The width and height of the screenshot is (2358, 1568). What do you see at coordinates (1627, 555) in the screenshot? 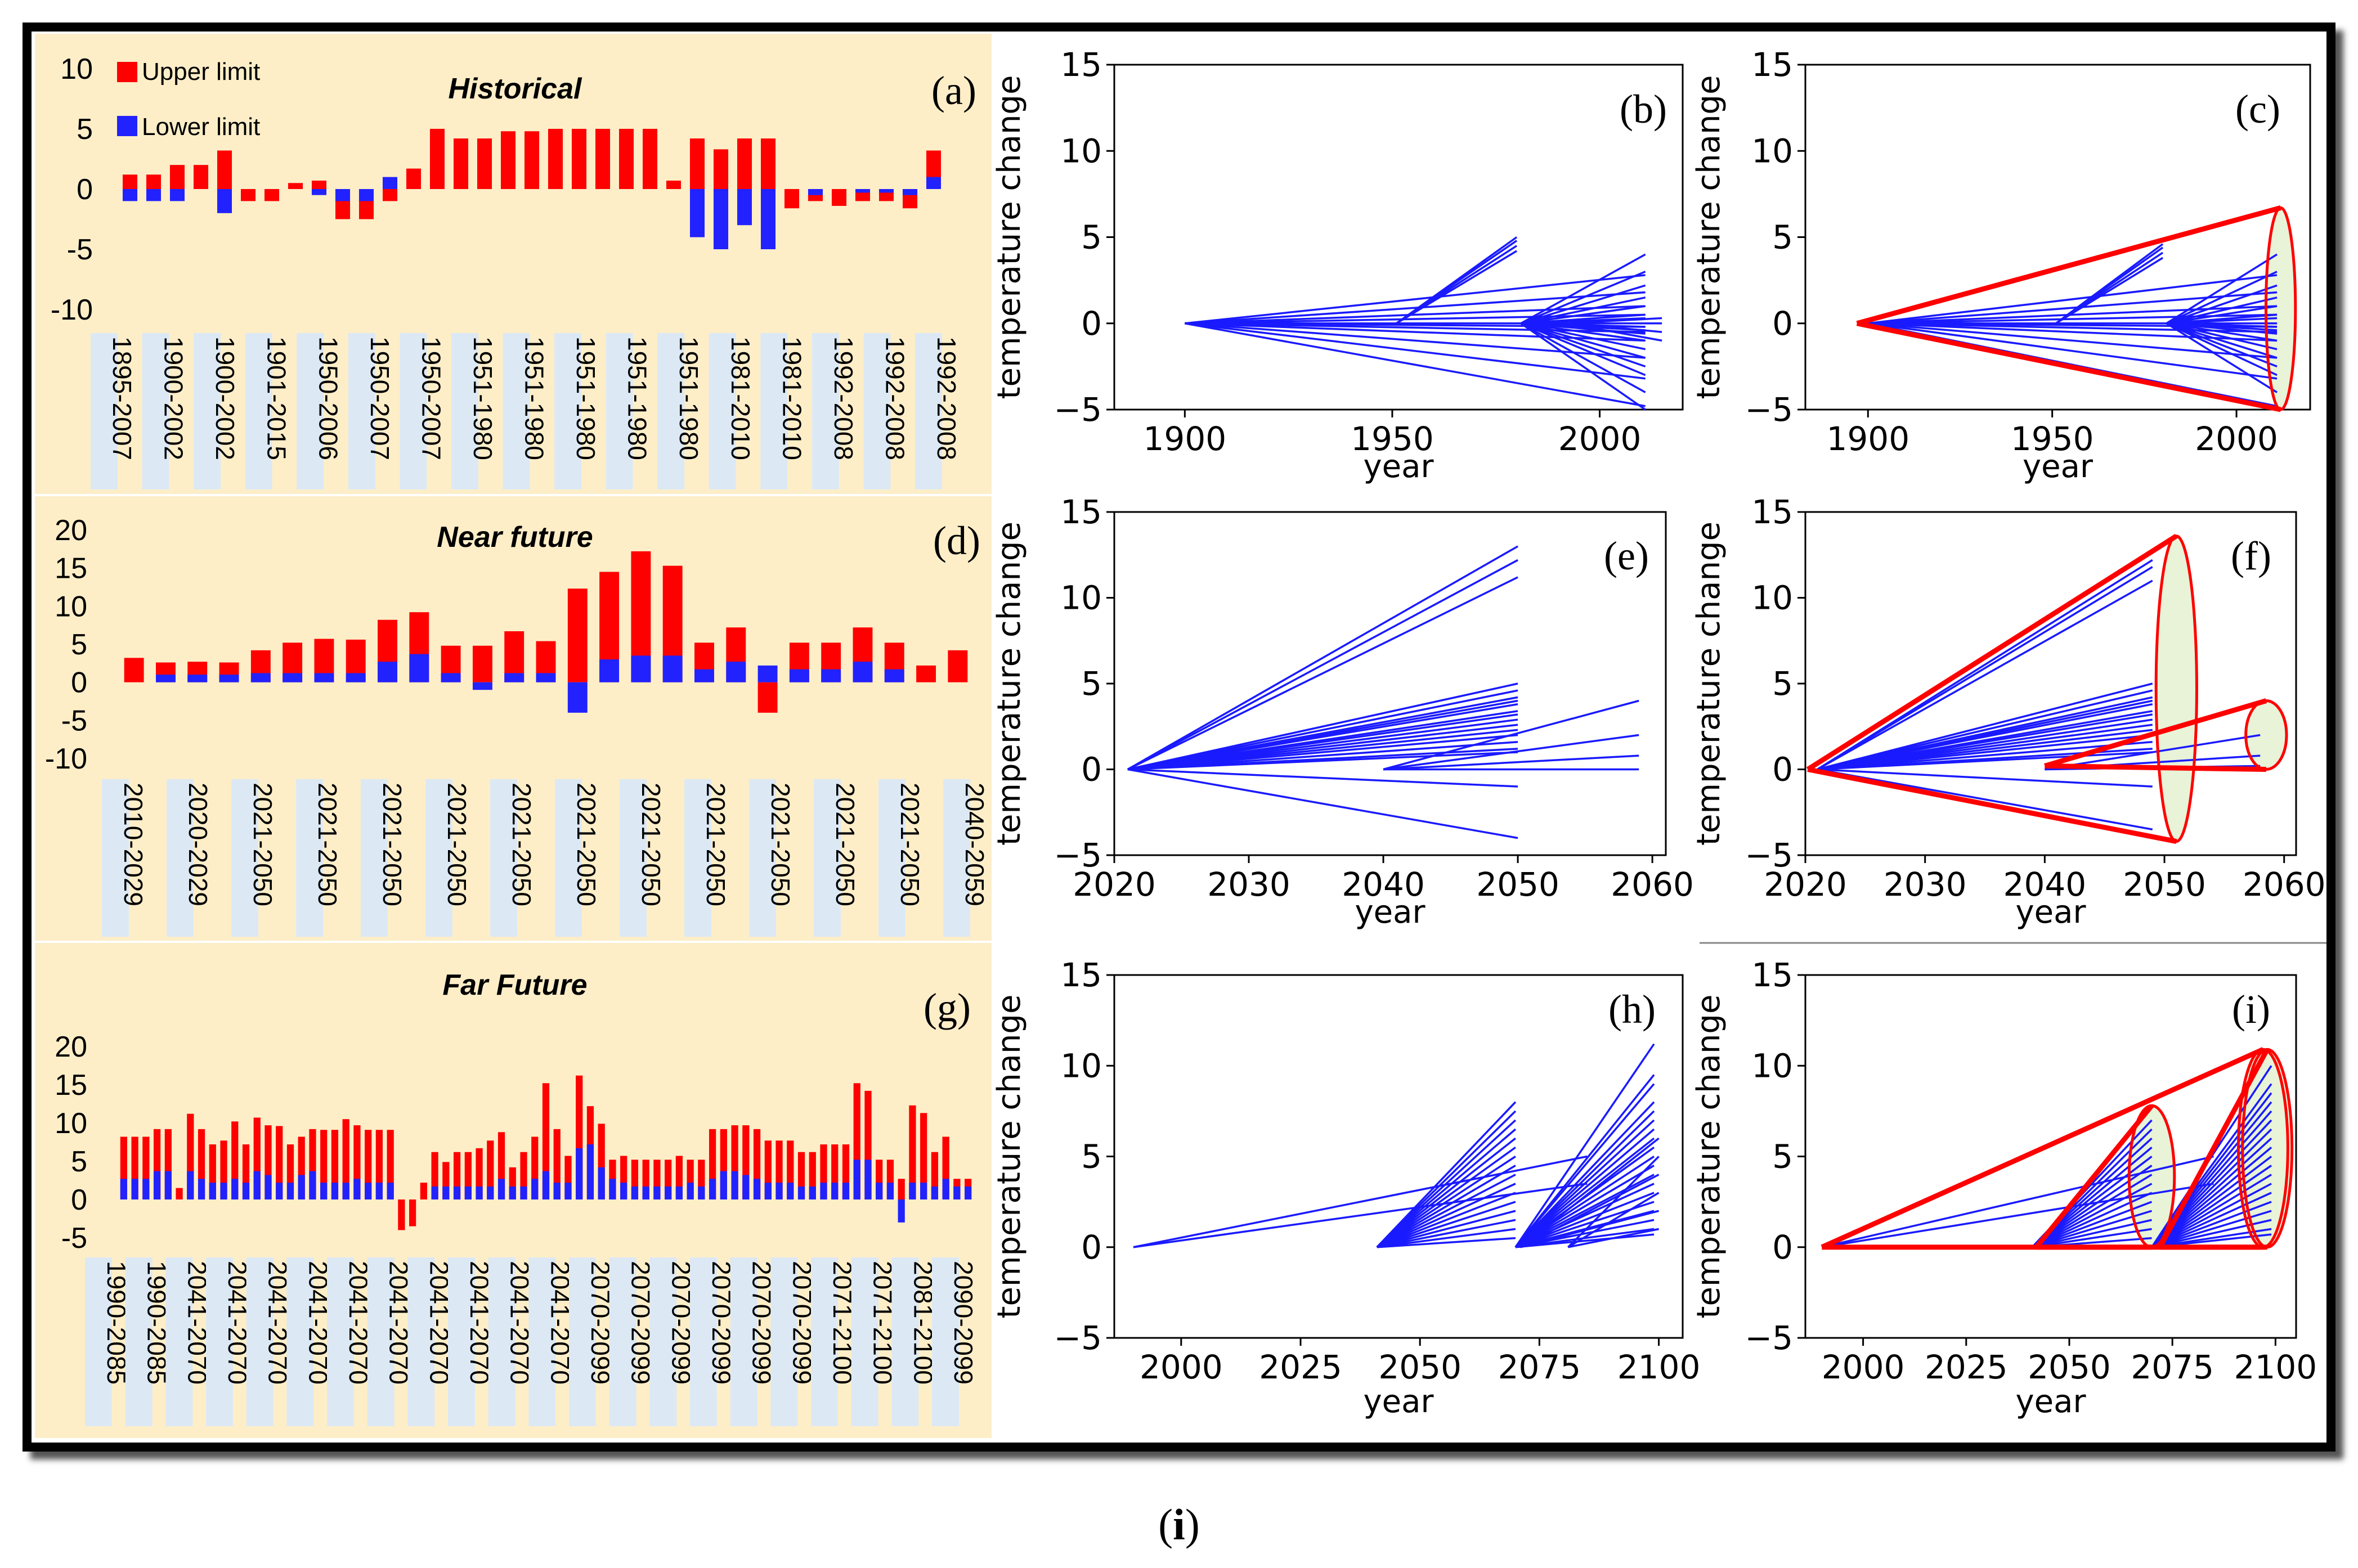
I see `panel-label: (e)` at bounding box center [1627, 555].